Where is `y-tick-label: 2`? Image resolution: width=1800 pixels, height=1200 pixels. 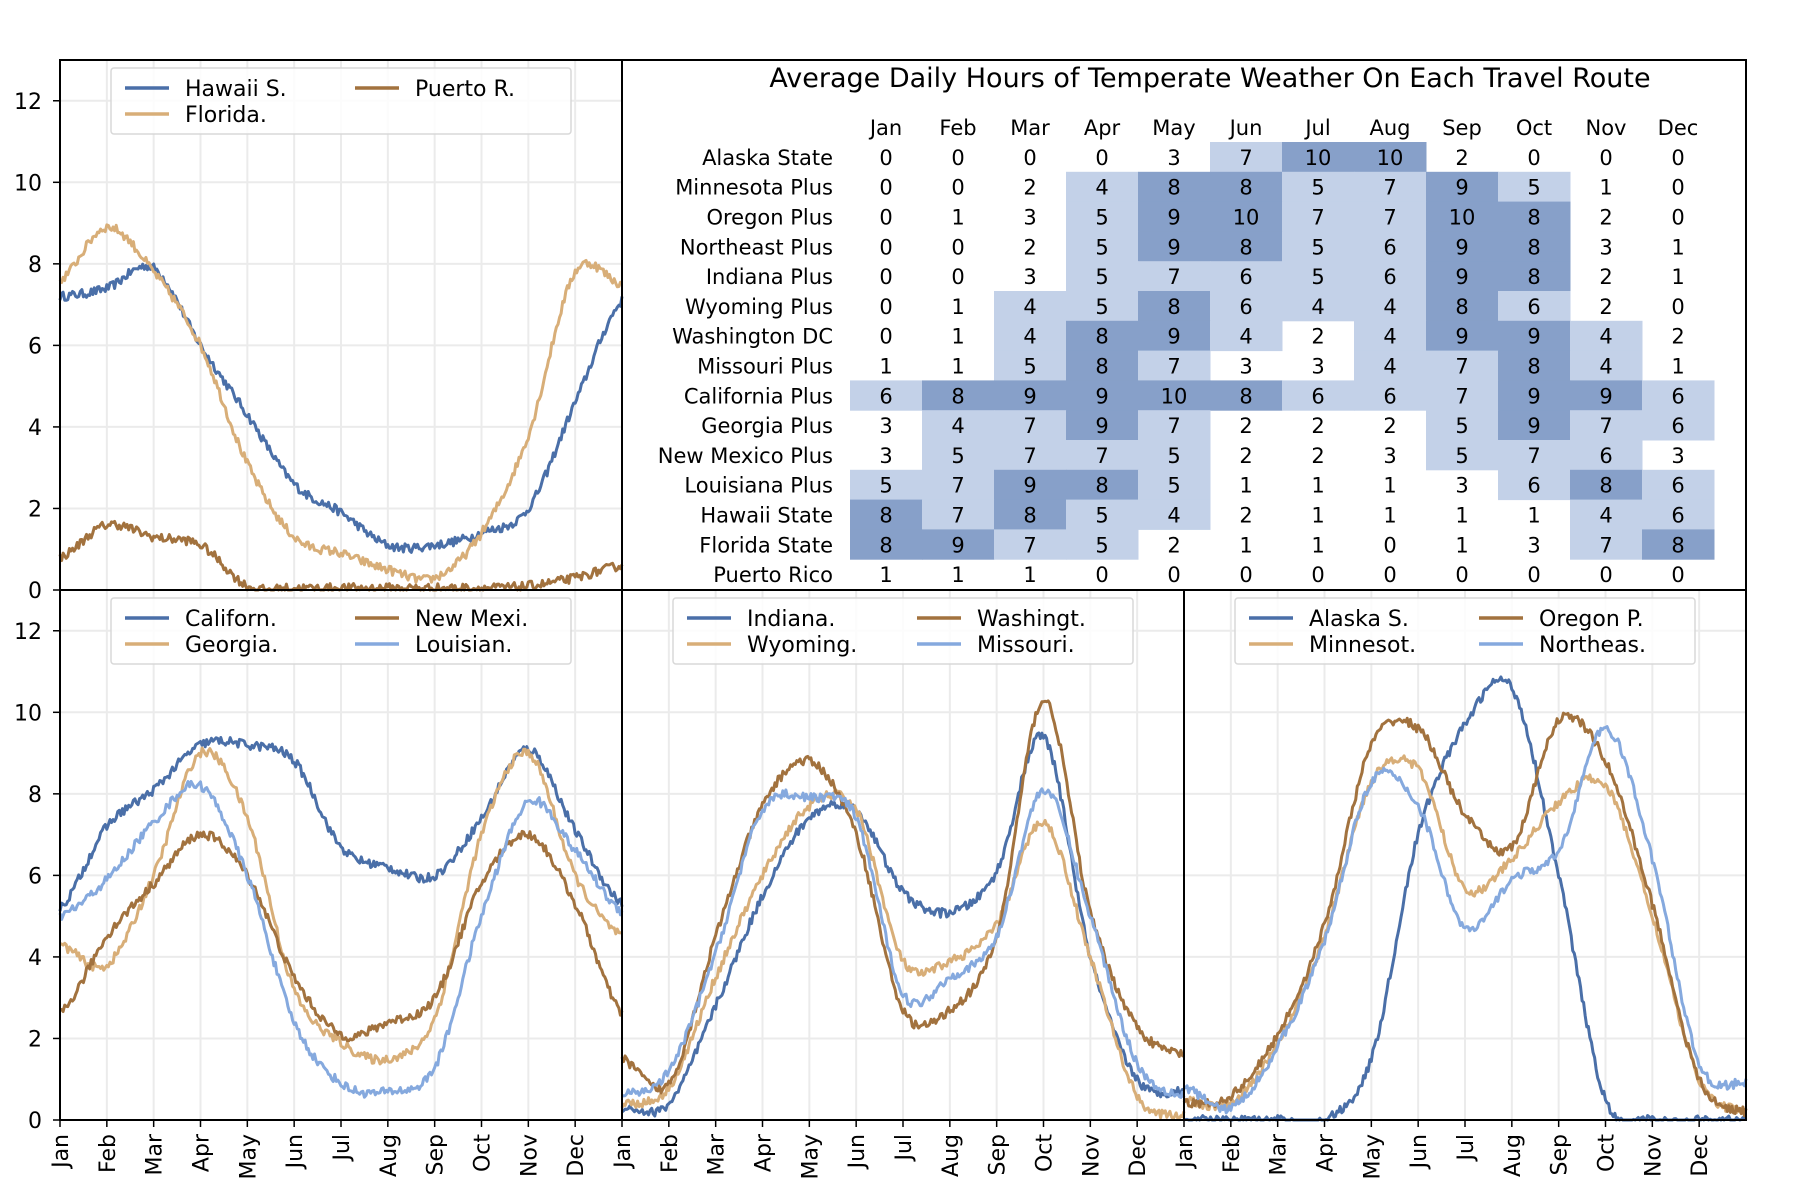 y-tick-label: 2 is located at coordinates (35, 509).